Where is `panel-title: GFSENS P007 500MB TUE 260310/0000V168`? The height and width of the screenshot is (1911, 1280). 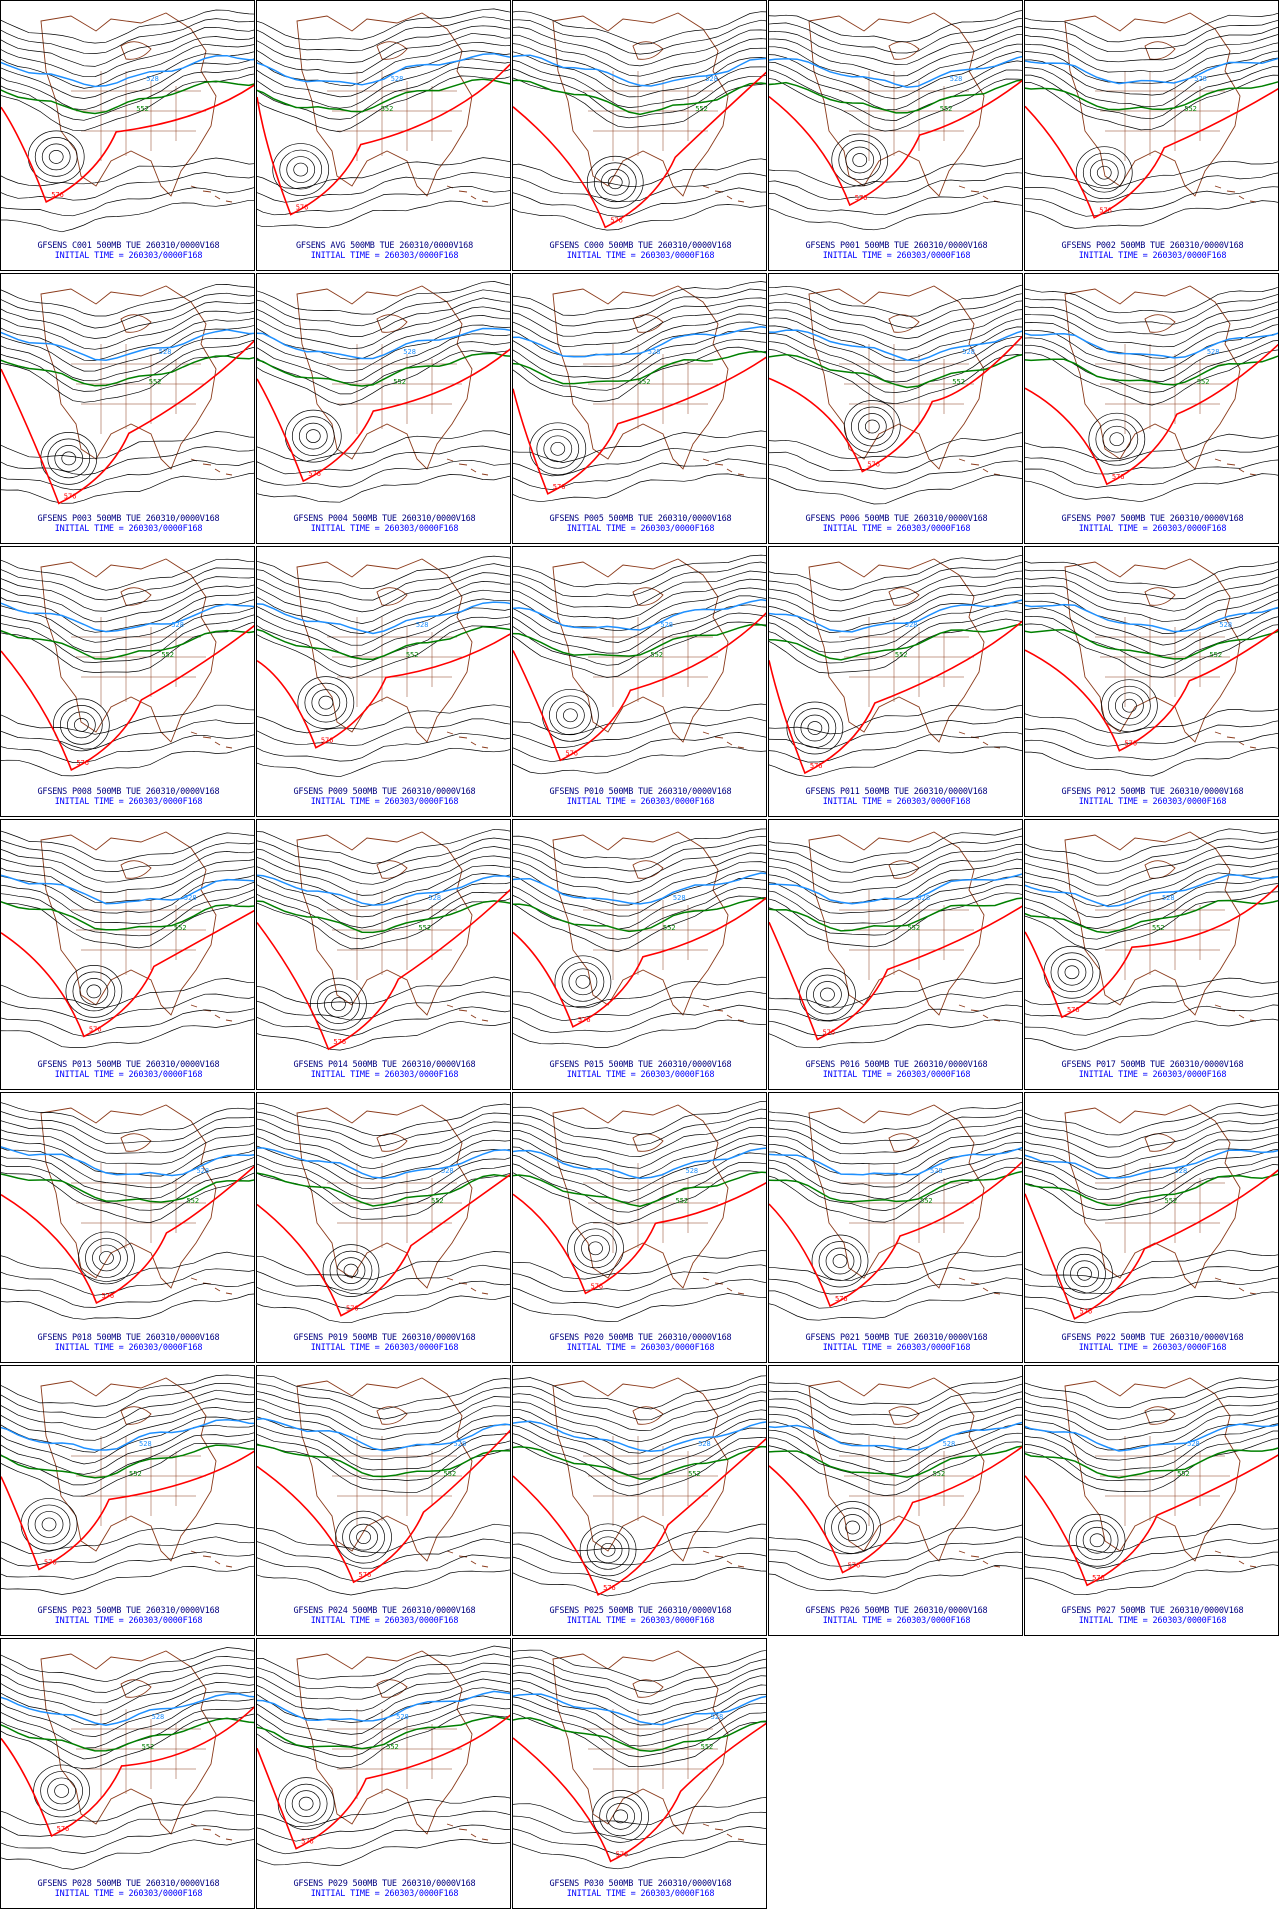
panel-title: GFSENS P007 500MB TUE 260310/0000V168 is located at coordinates (1152, 519).